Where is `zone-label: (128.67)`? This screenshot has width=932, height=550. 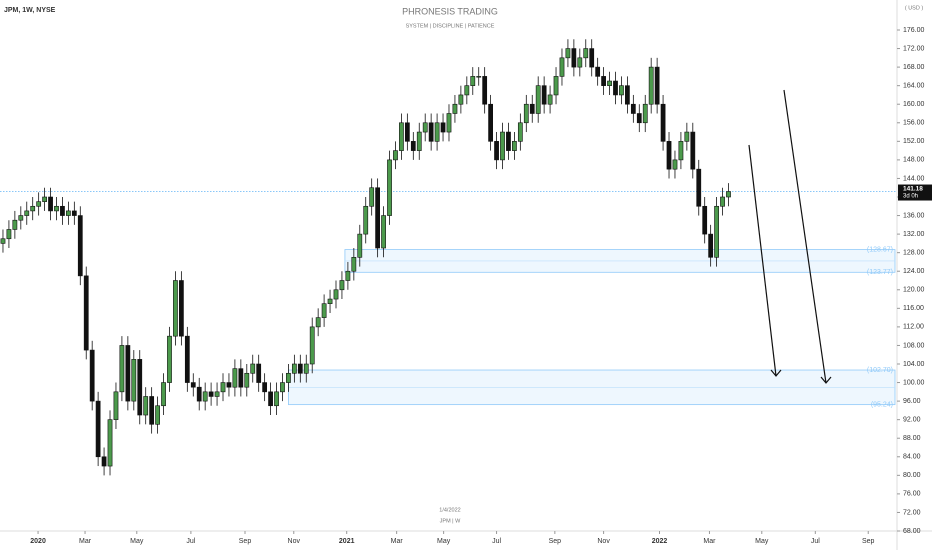 zone-label: (128.67) is located at coordinates (880, 249).